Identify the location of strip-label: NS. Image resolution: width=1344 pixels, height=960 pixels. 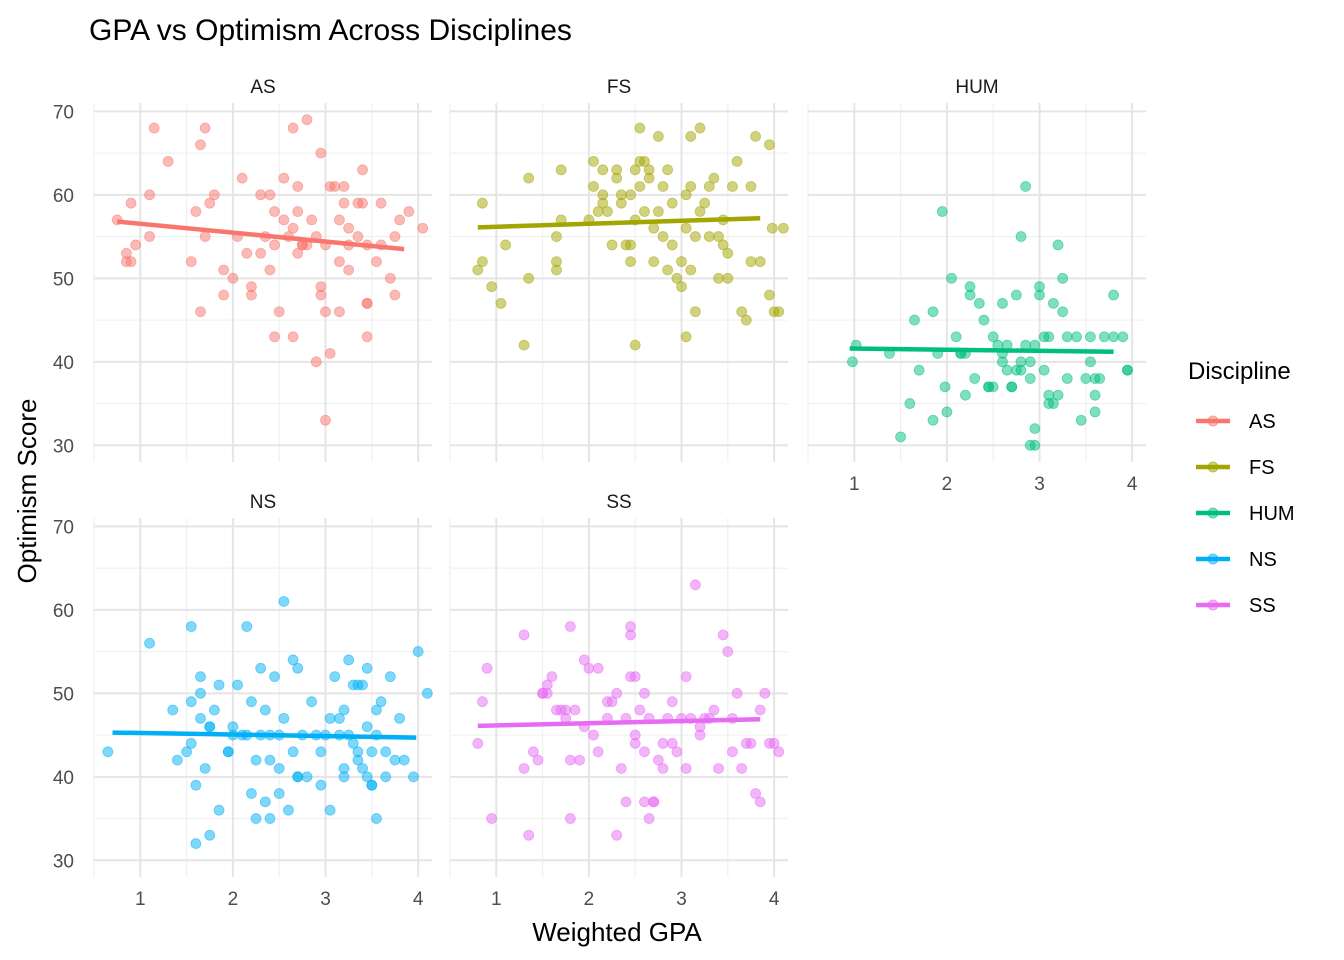
(263, 502).